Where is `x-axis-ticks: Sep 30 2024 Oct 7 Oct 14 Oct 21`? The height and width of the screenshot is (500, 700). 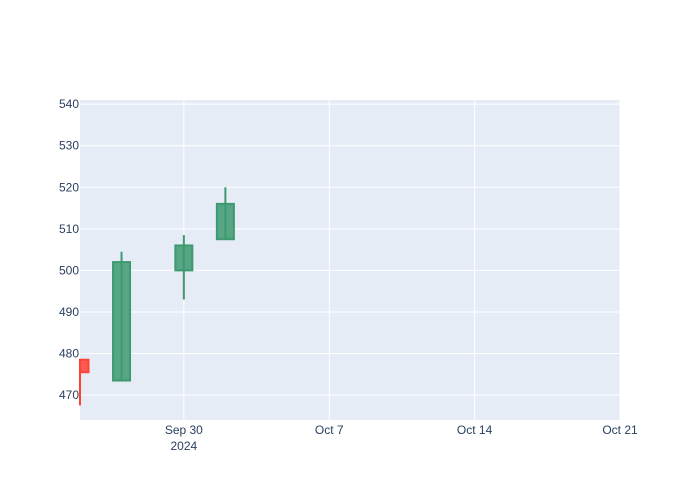
x-axis-ticks: Sep 30 2024 Oct 7 Oct 14 Oct 21 is located at coordinates (401, 438).